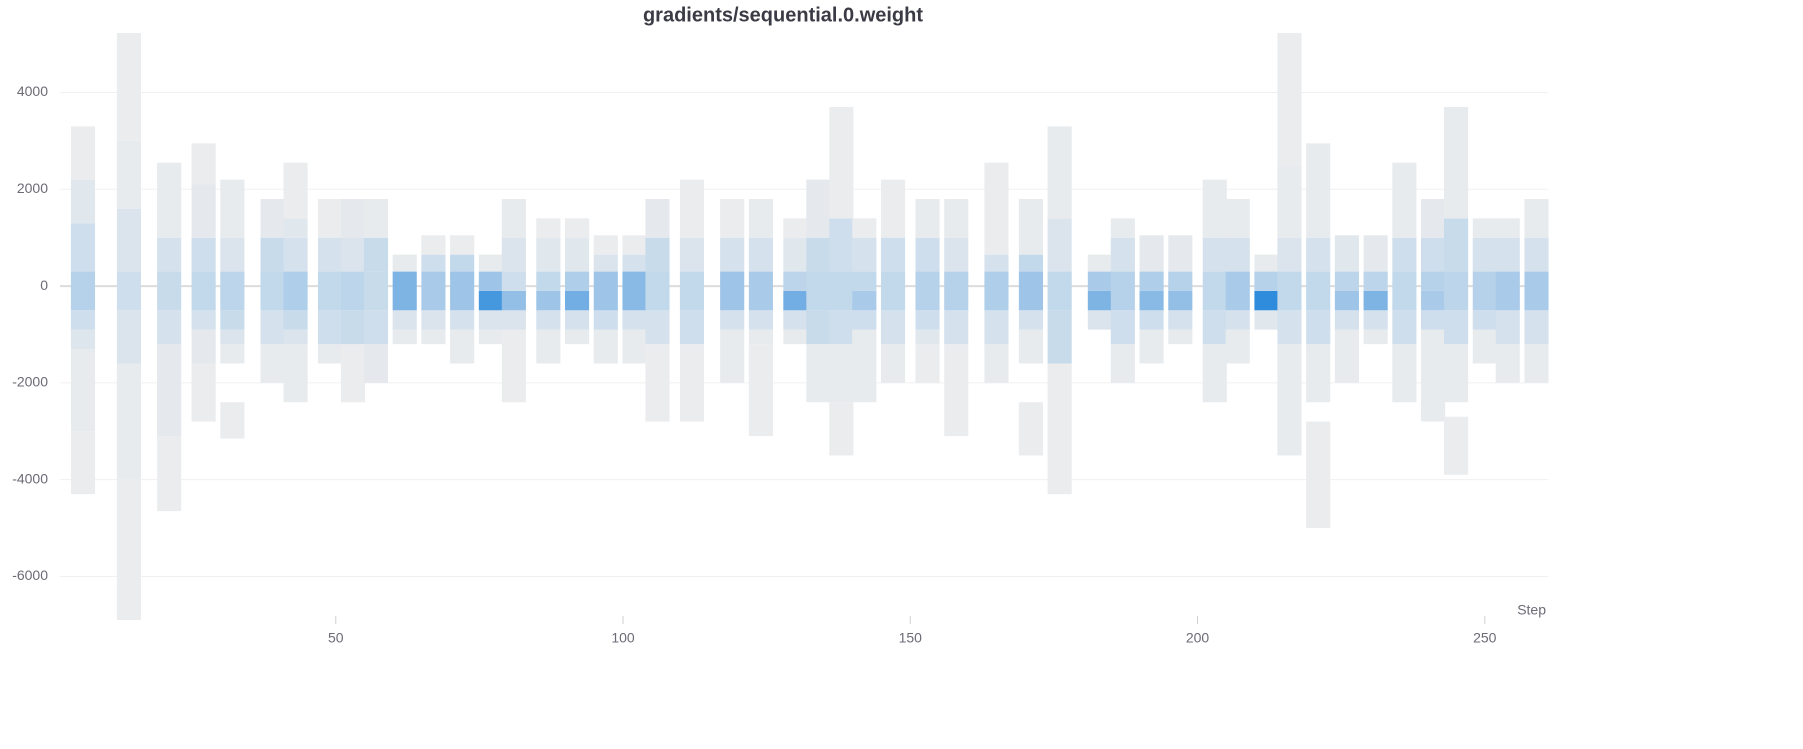  Describe the element at coordinates (1531, 610) in the screenshot. I see `x-axis-label: Step` at that location.